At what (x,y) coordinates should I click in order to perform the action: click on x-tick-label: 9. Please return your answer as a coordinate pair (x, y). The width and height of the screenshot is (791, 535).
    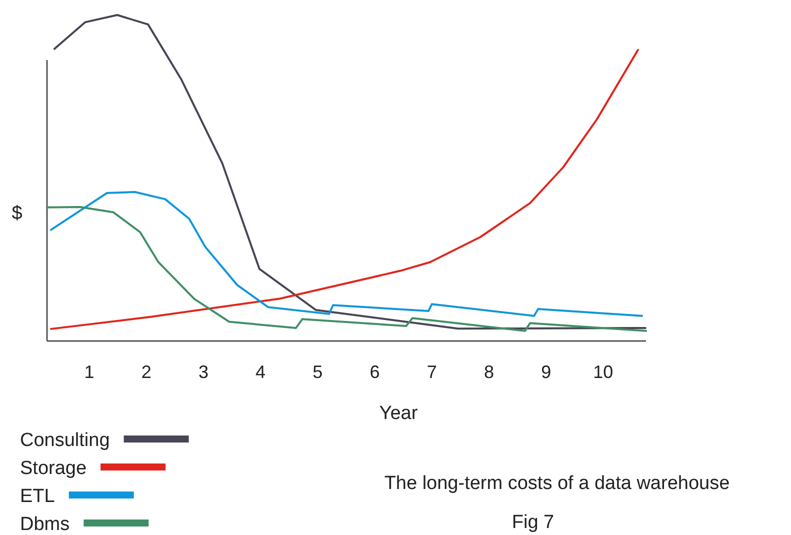
    Looking at the image, I should click on (546, 372).